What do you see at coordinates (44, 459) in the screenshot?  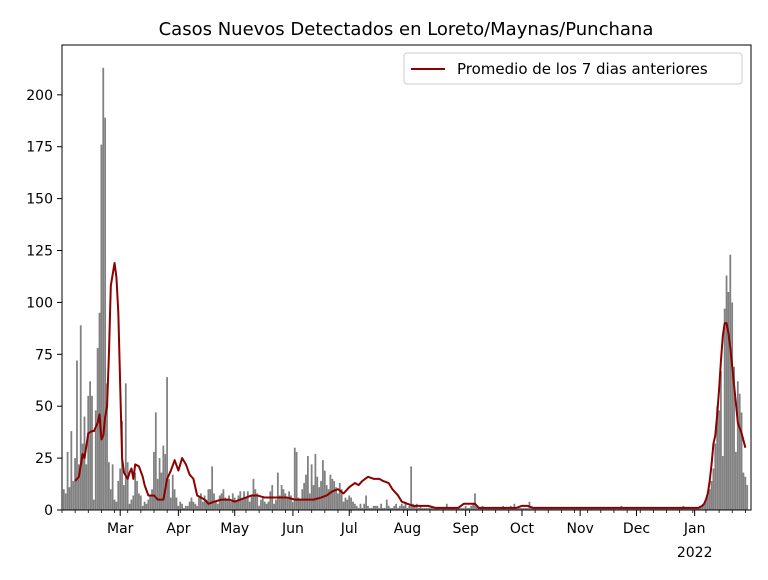 I see `y-tick-label: 25` at bounding box center [44, 459].